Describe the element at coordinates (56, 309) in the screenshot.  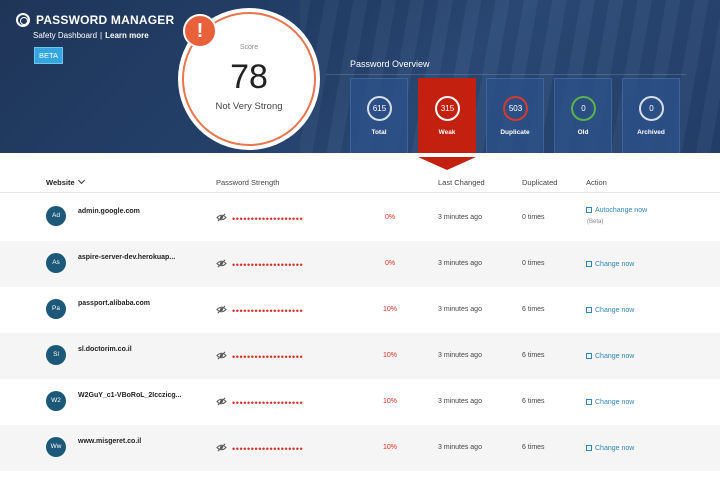
I see `avatar: Pa` at that location.